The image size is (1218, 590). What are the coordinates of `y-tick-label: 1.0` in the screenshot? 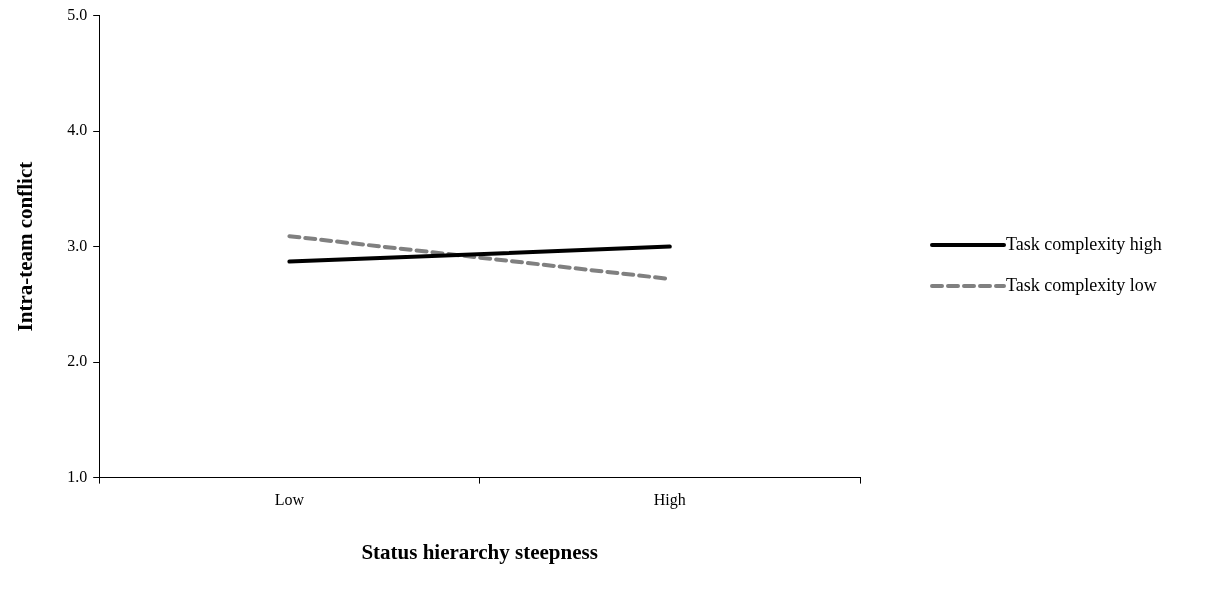 It's located at (77, 476).